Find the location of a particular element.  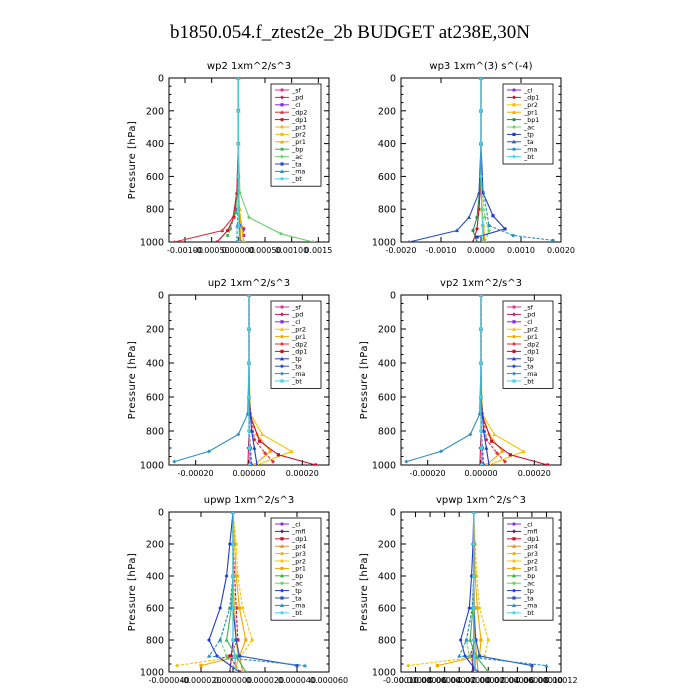

legend-marker-ac is located at coordinates (282, 156).